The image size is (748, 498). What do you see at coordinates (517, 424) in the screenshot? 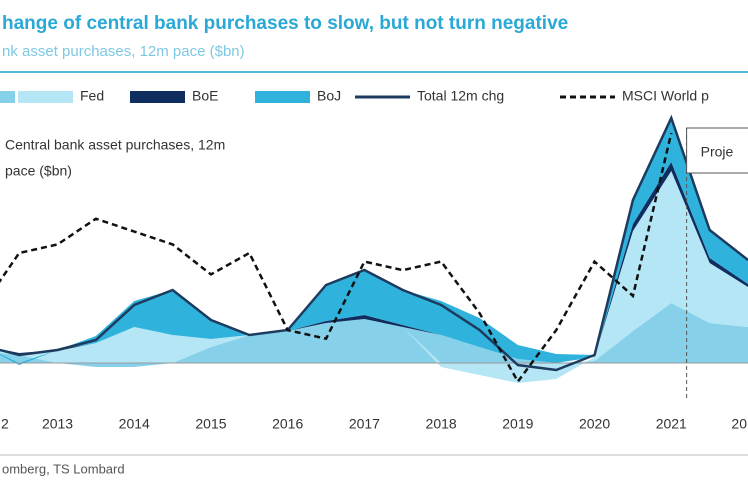
I see `x-tick-label: 2019` at bounding box center [517, 424].